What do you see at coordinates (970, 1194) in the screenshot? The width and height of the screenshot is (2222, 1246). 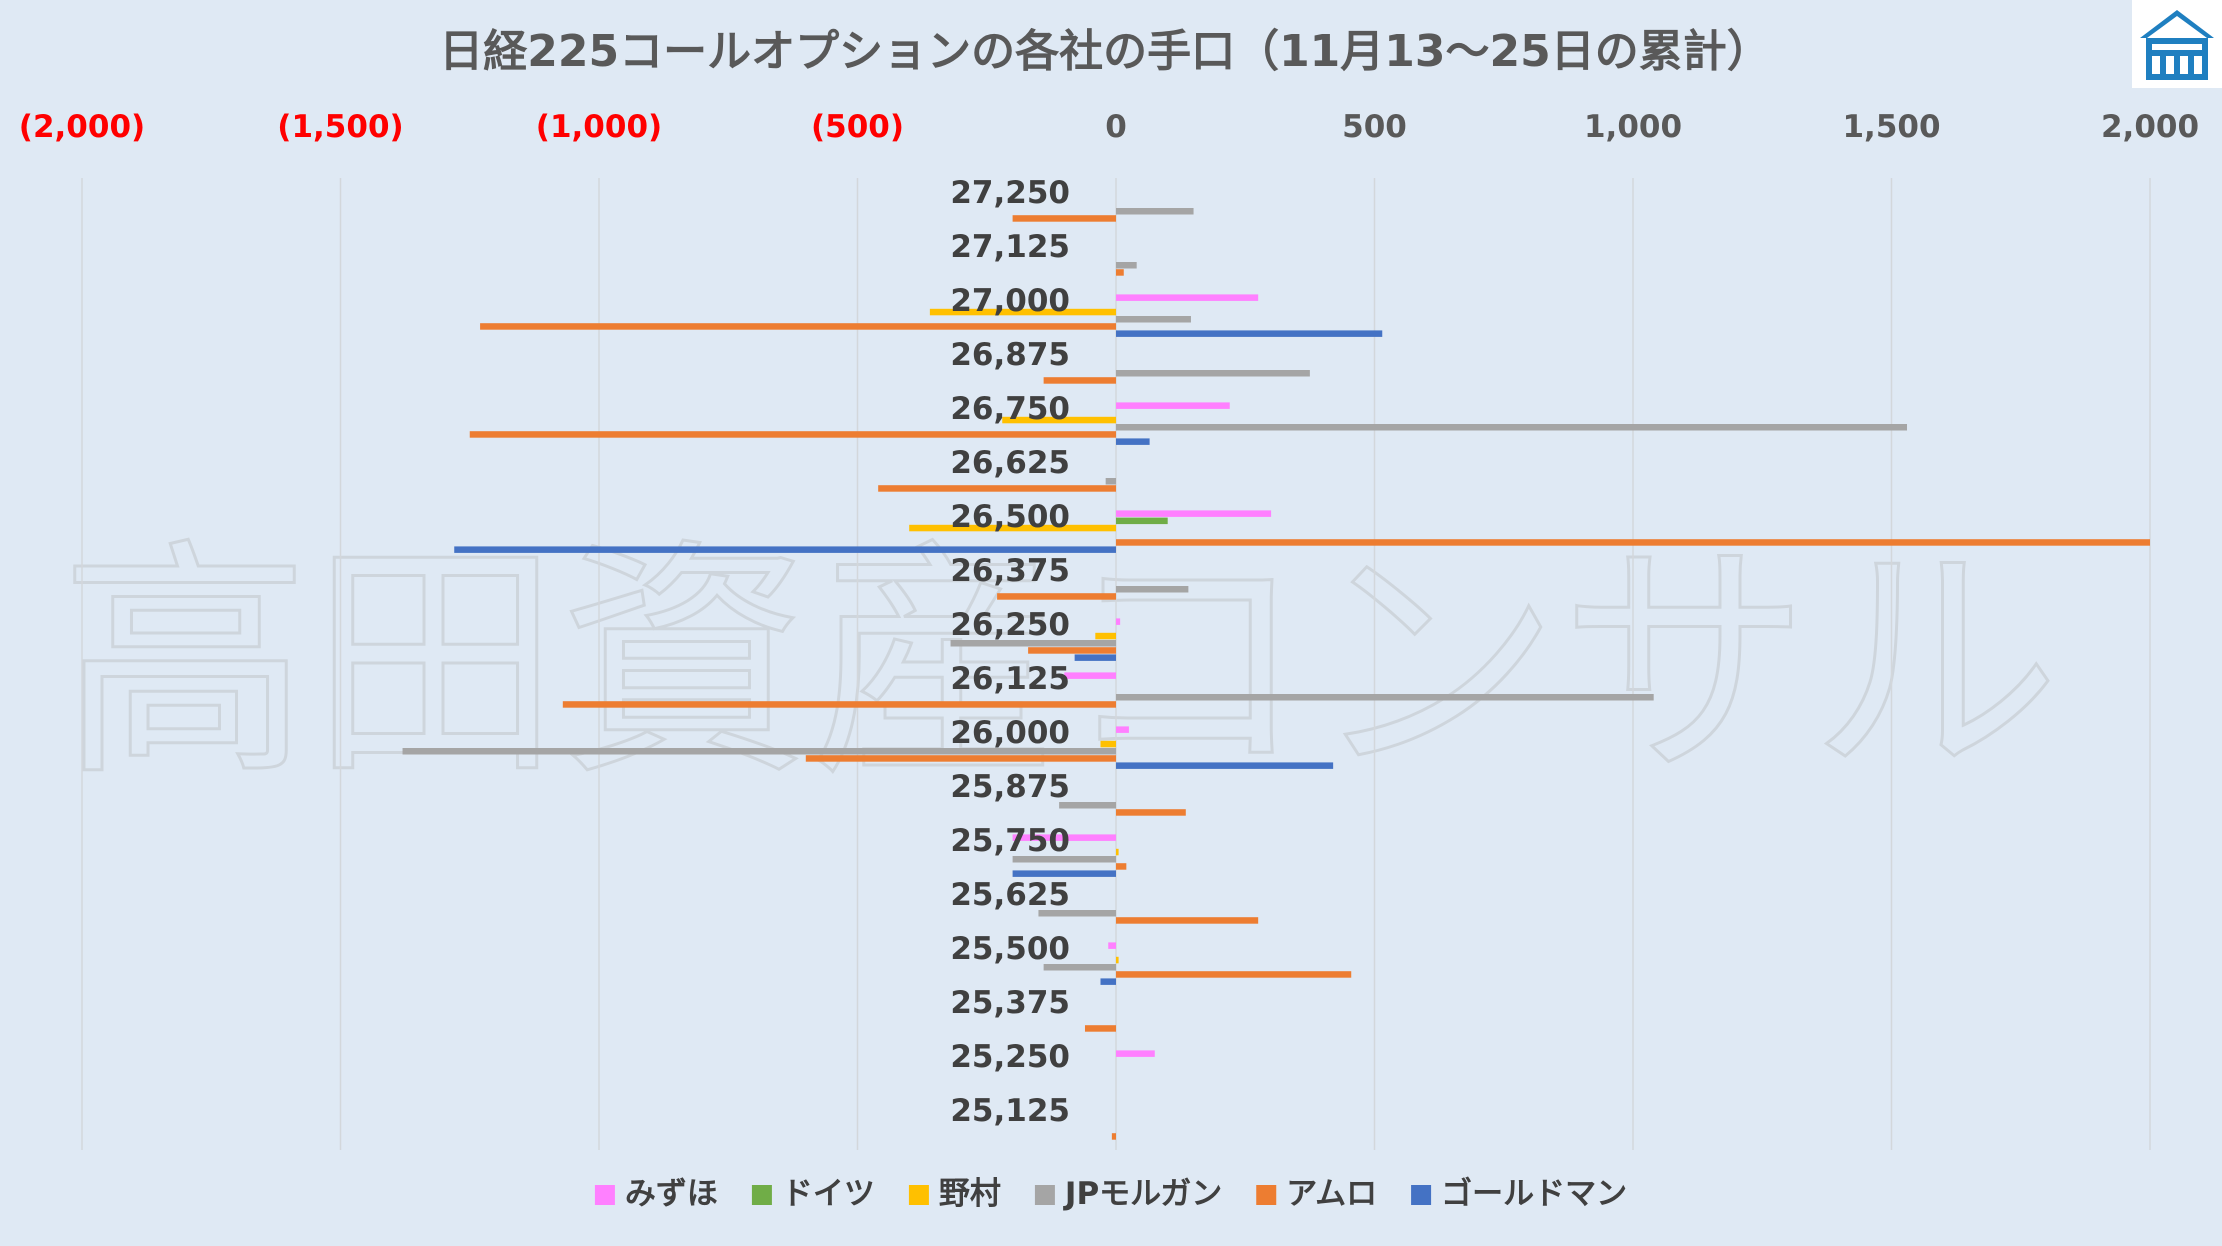 I see `legend-label: 野村` at bounding box center [970, 1194].